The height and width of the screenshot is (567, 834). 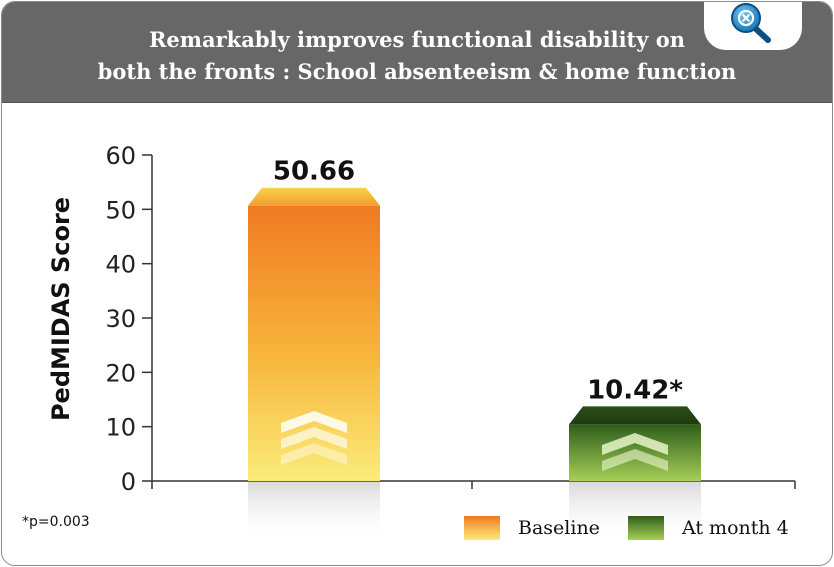 What do you see at coordinates (120, 319) in the screenshot?
I see `y-tick-label: 30` at bounding box center [120, 319].